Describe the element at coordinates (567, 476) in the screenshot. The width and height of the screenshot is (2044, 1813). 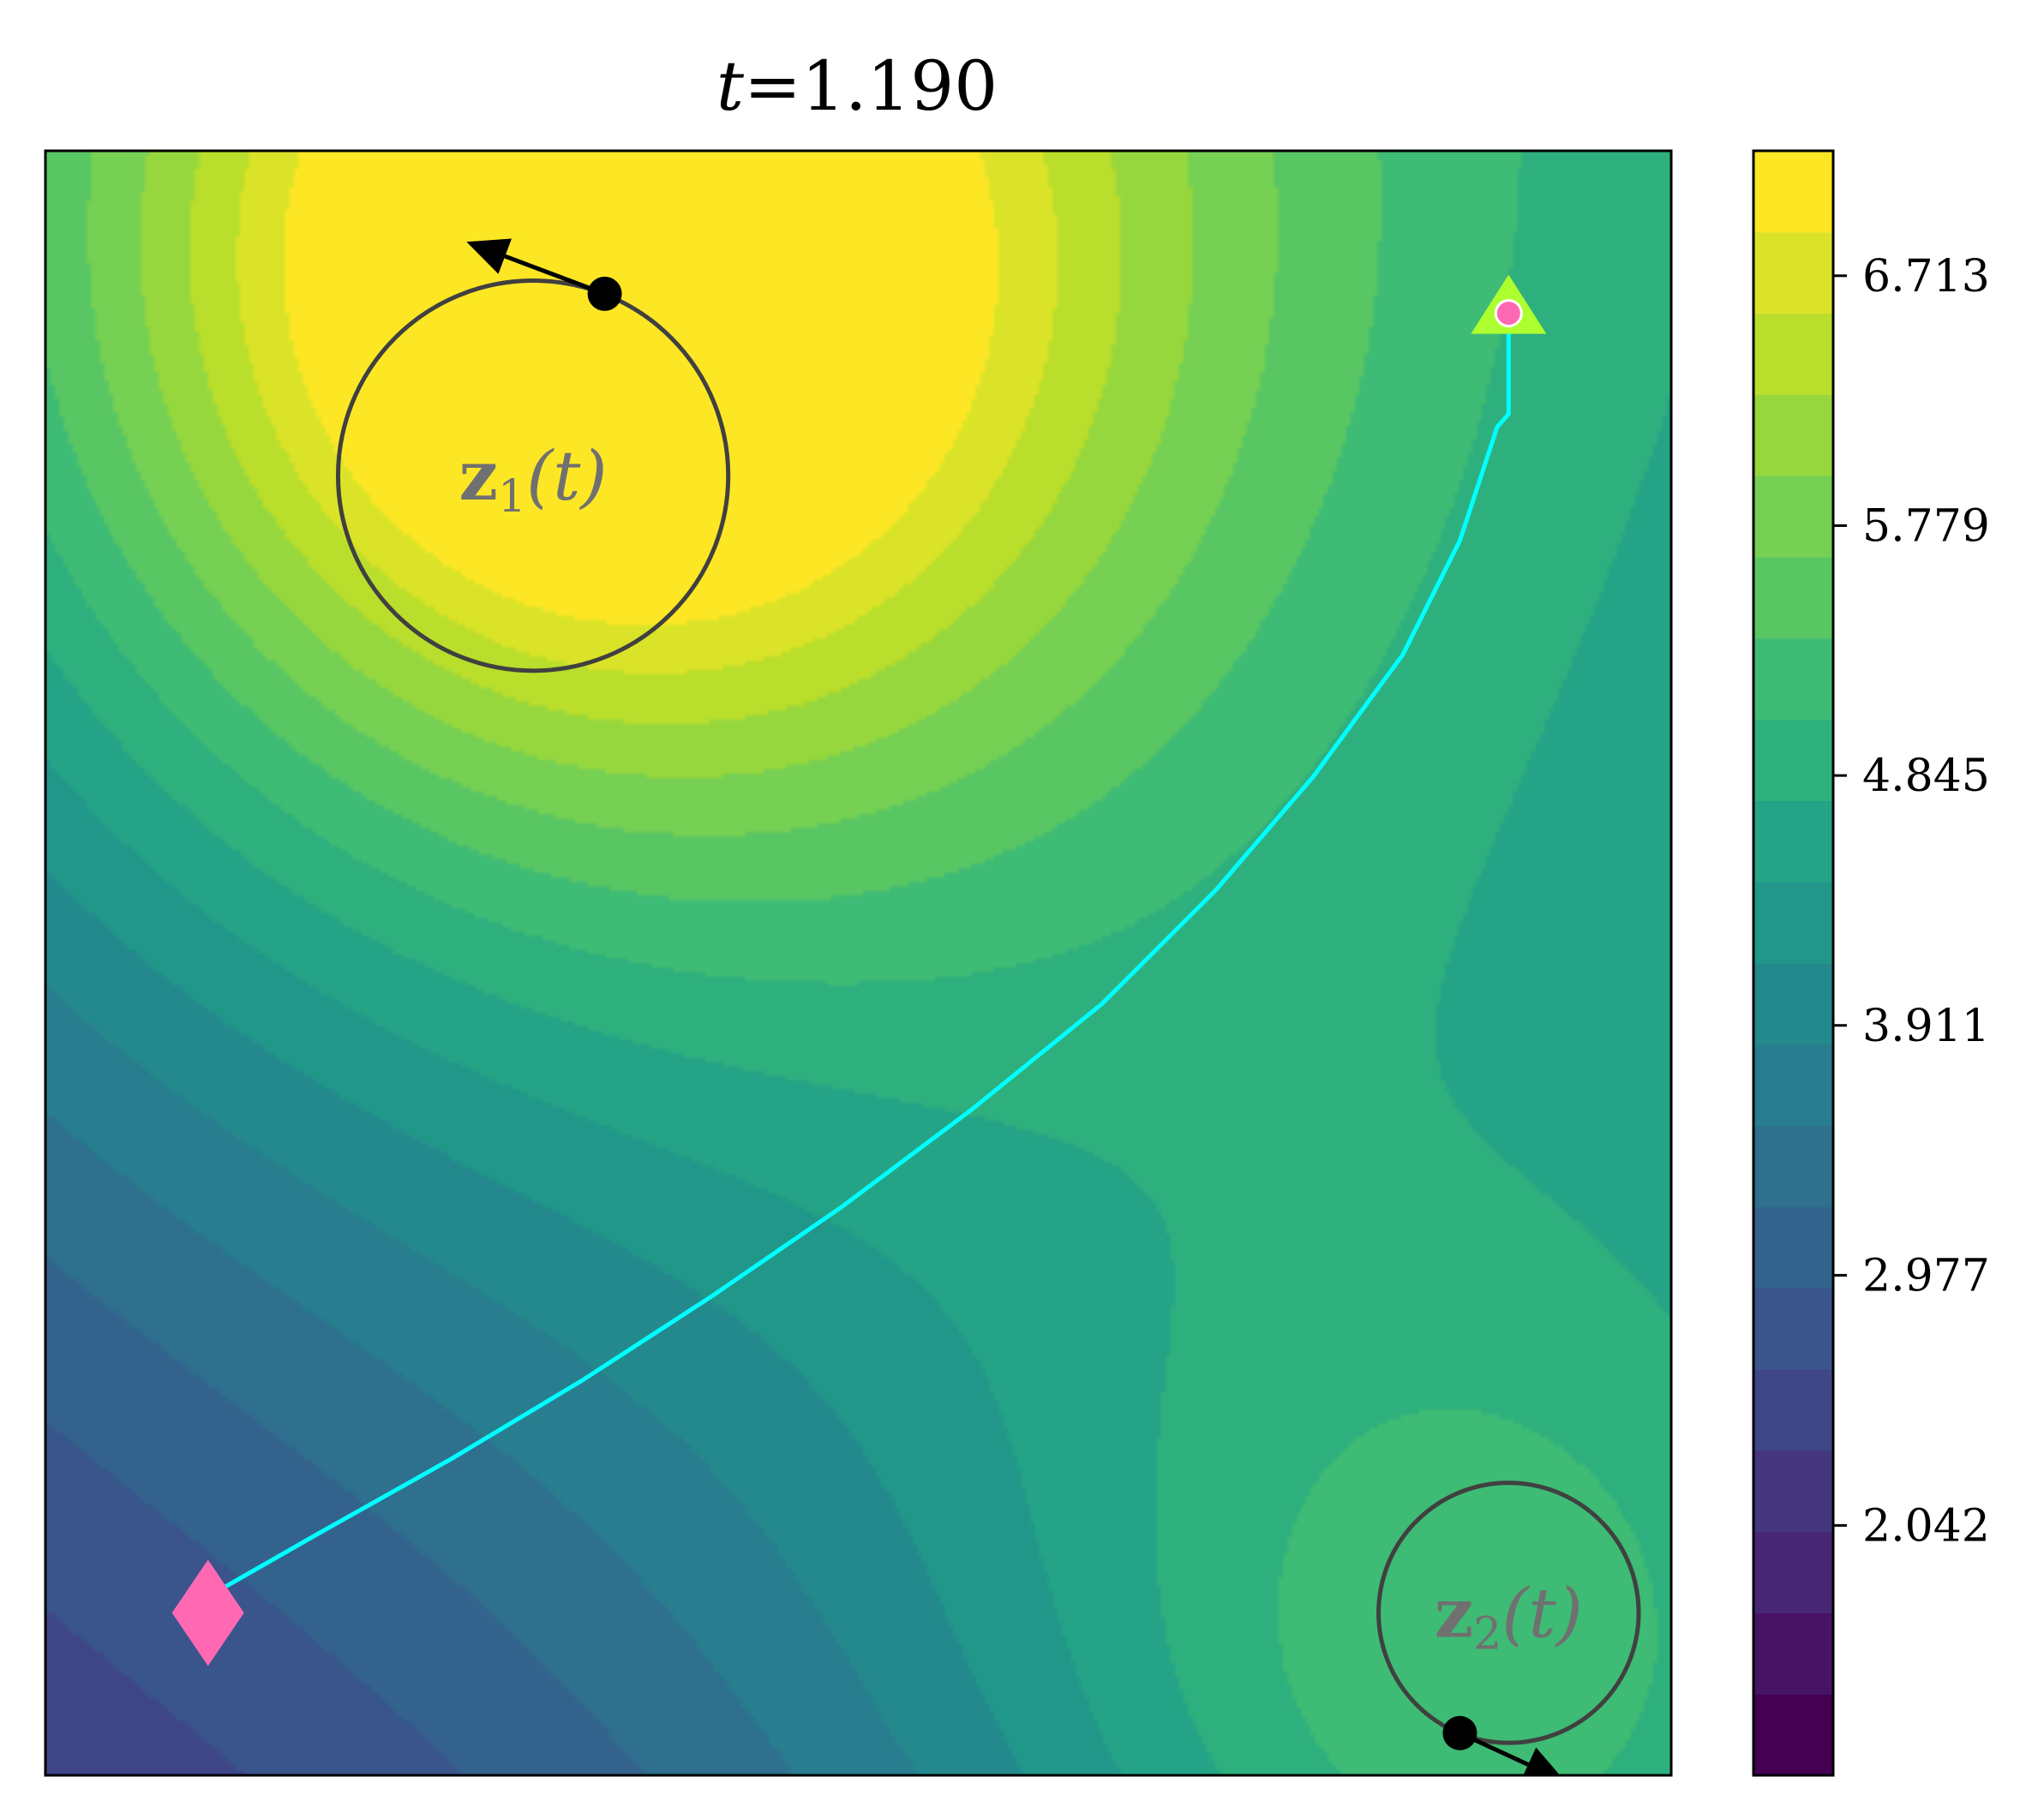
I see `z1-label-arg: (t)` at that location.